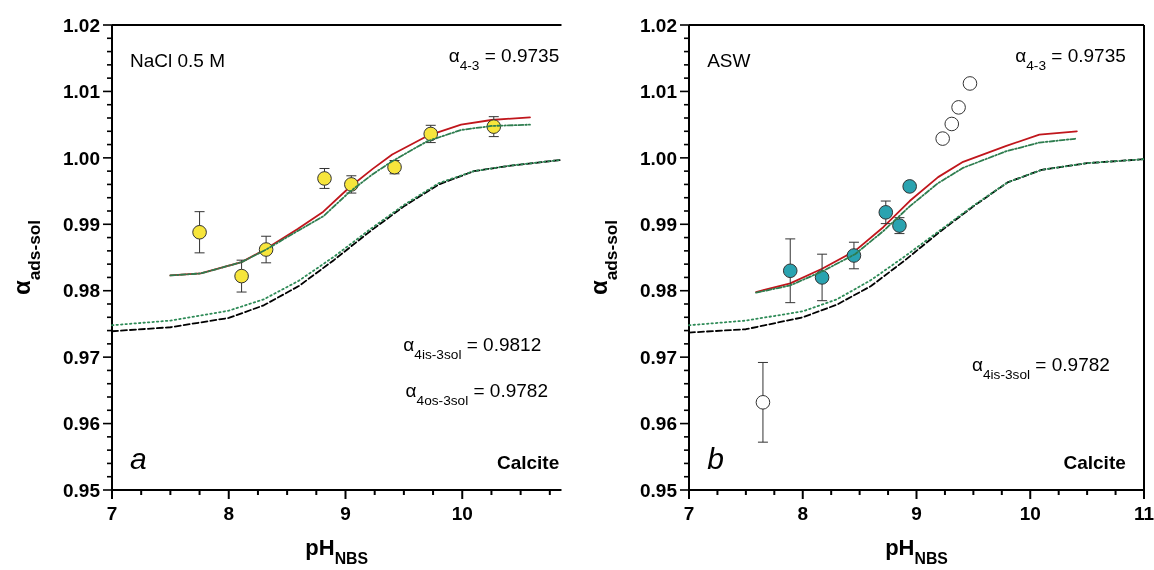 This screenshot has width=1154, height=570. What do you see at coordinates (472, 347) in the screenshot?
I see `annotation: α$_{4is-3sol}$ = 0.9812` at bounding box center [472, 347].